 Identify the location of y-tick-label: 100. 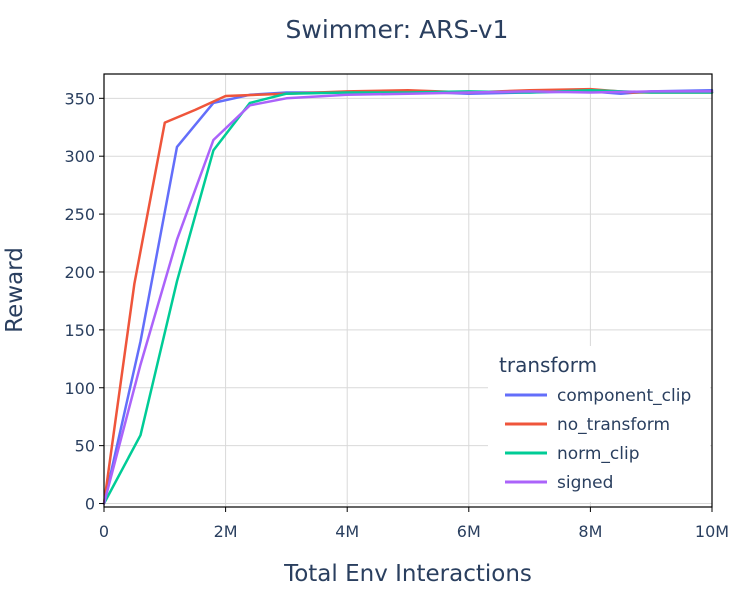
(79, 388).